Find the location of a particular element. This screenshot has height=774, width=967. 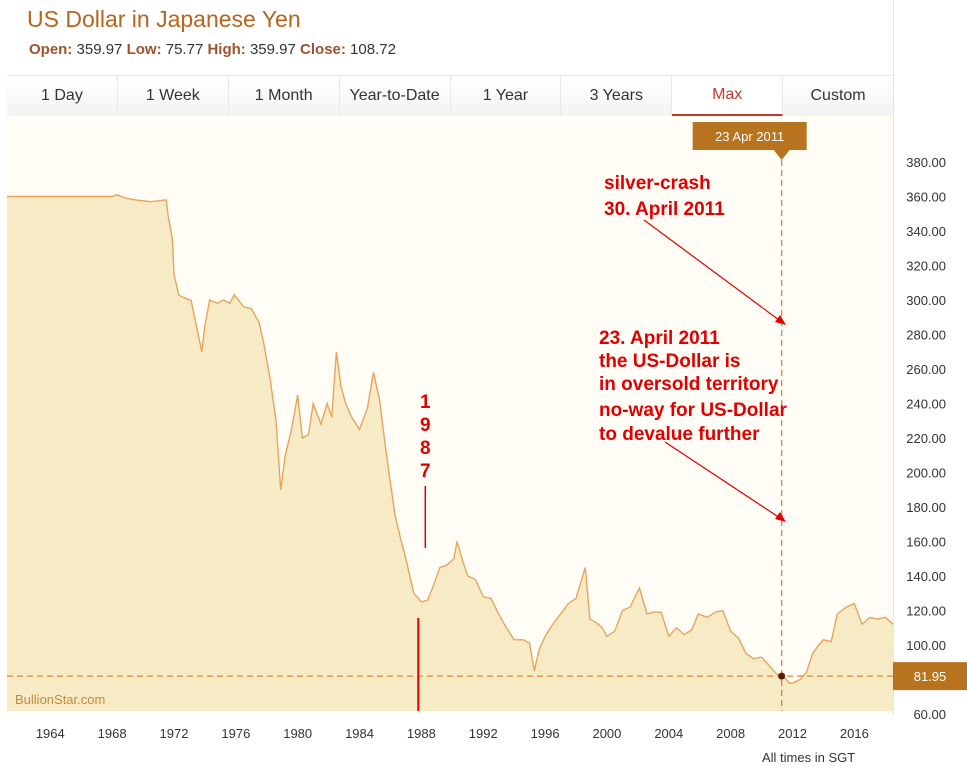

annotation-1987-digit: 1 is located at coordinates (425, 402).